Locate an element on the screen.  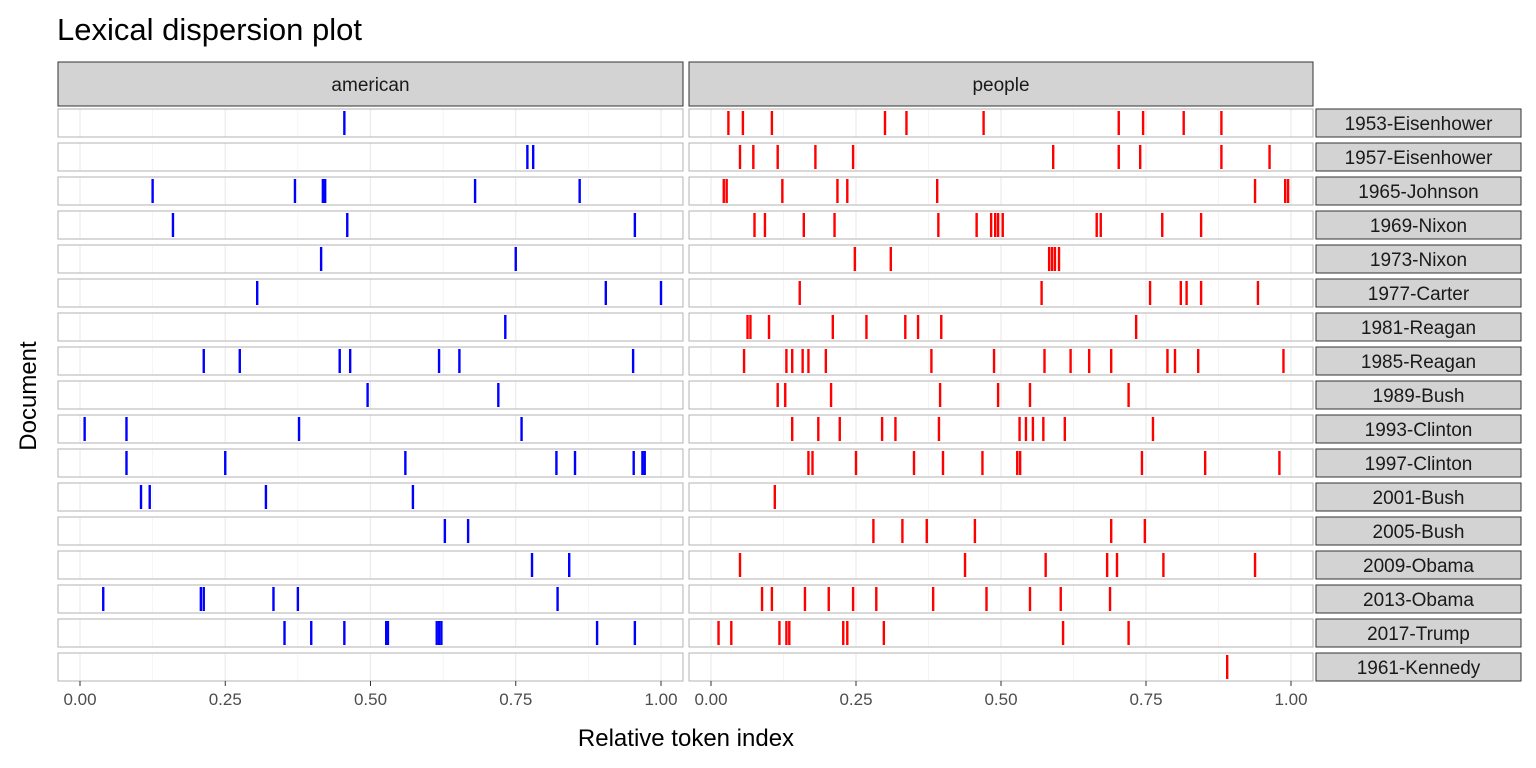
panel-row-american-2005-Bush is located at coordinates (370, 531).